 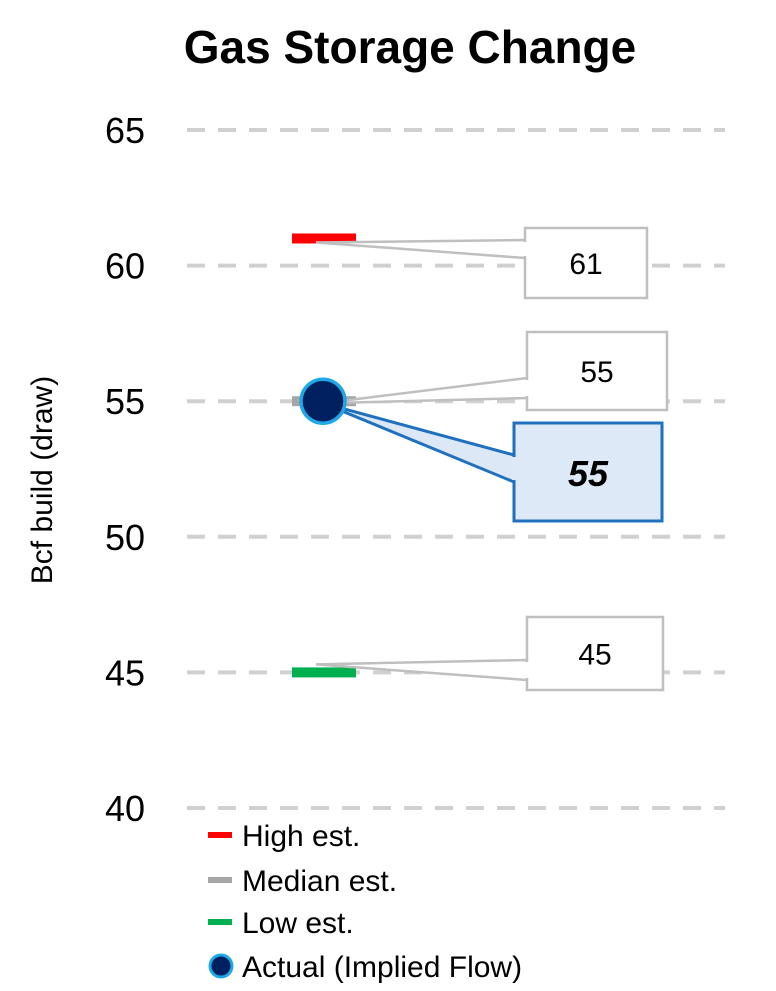 I want to click on marker-actual, so click(x=323, y=401).